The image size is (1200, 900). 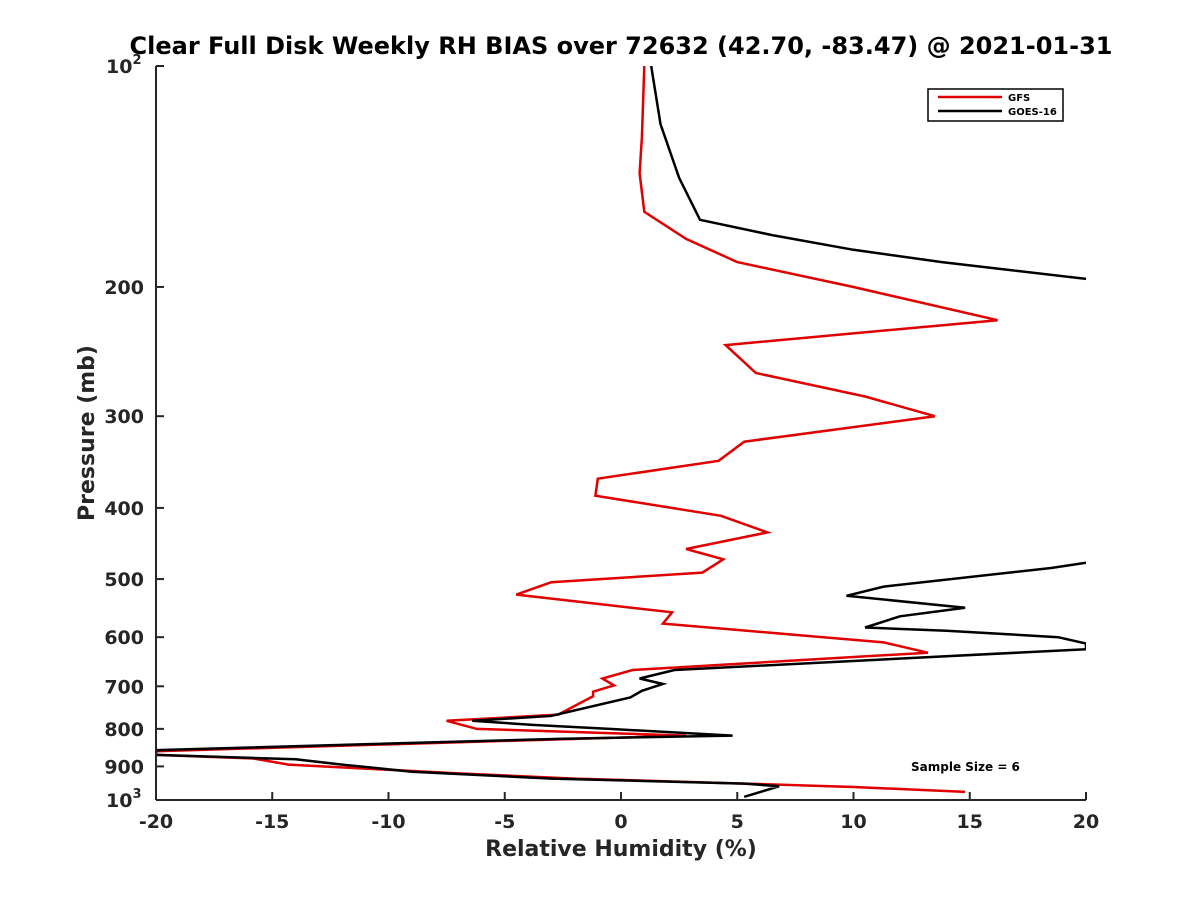 I want to click on legend: GFS GOES-16, so click(x=995, y=105).